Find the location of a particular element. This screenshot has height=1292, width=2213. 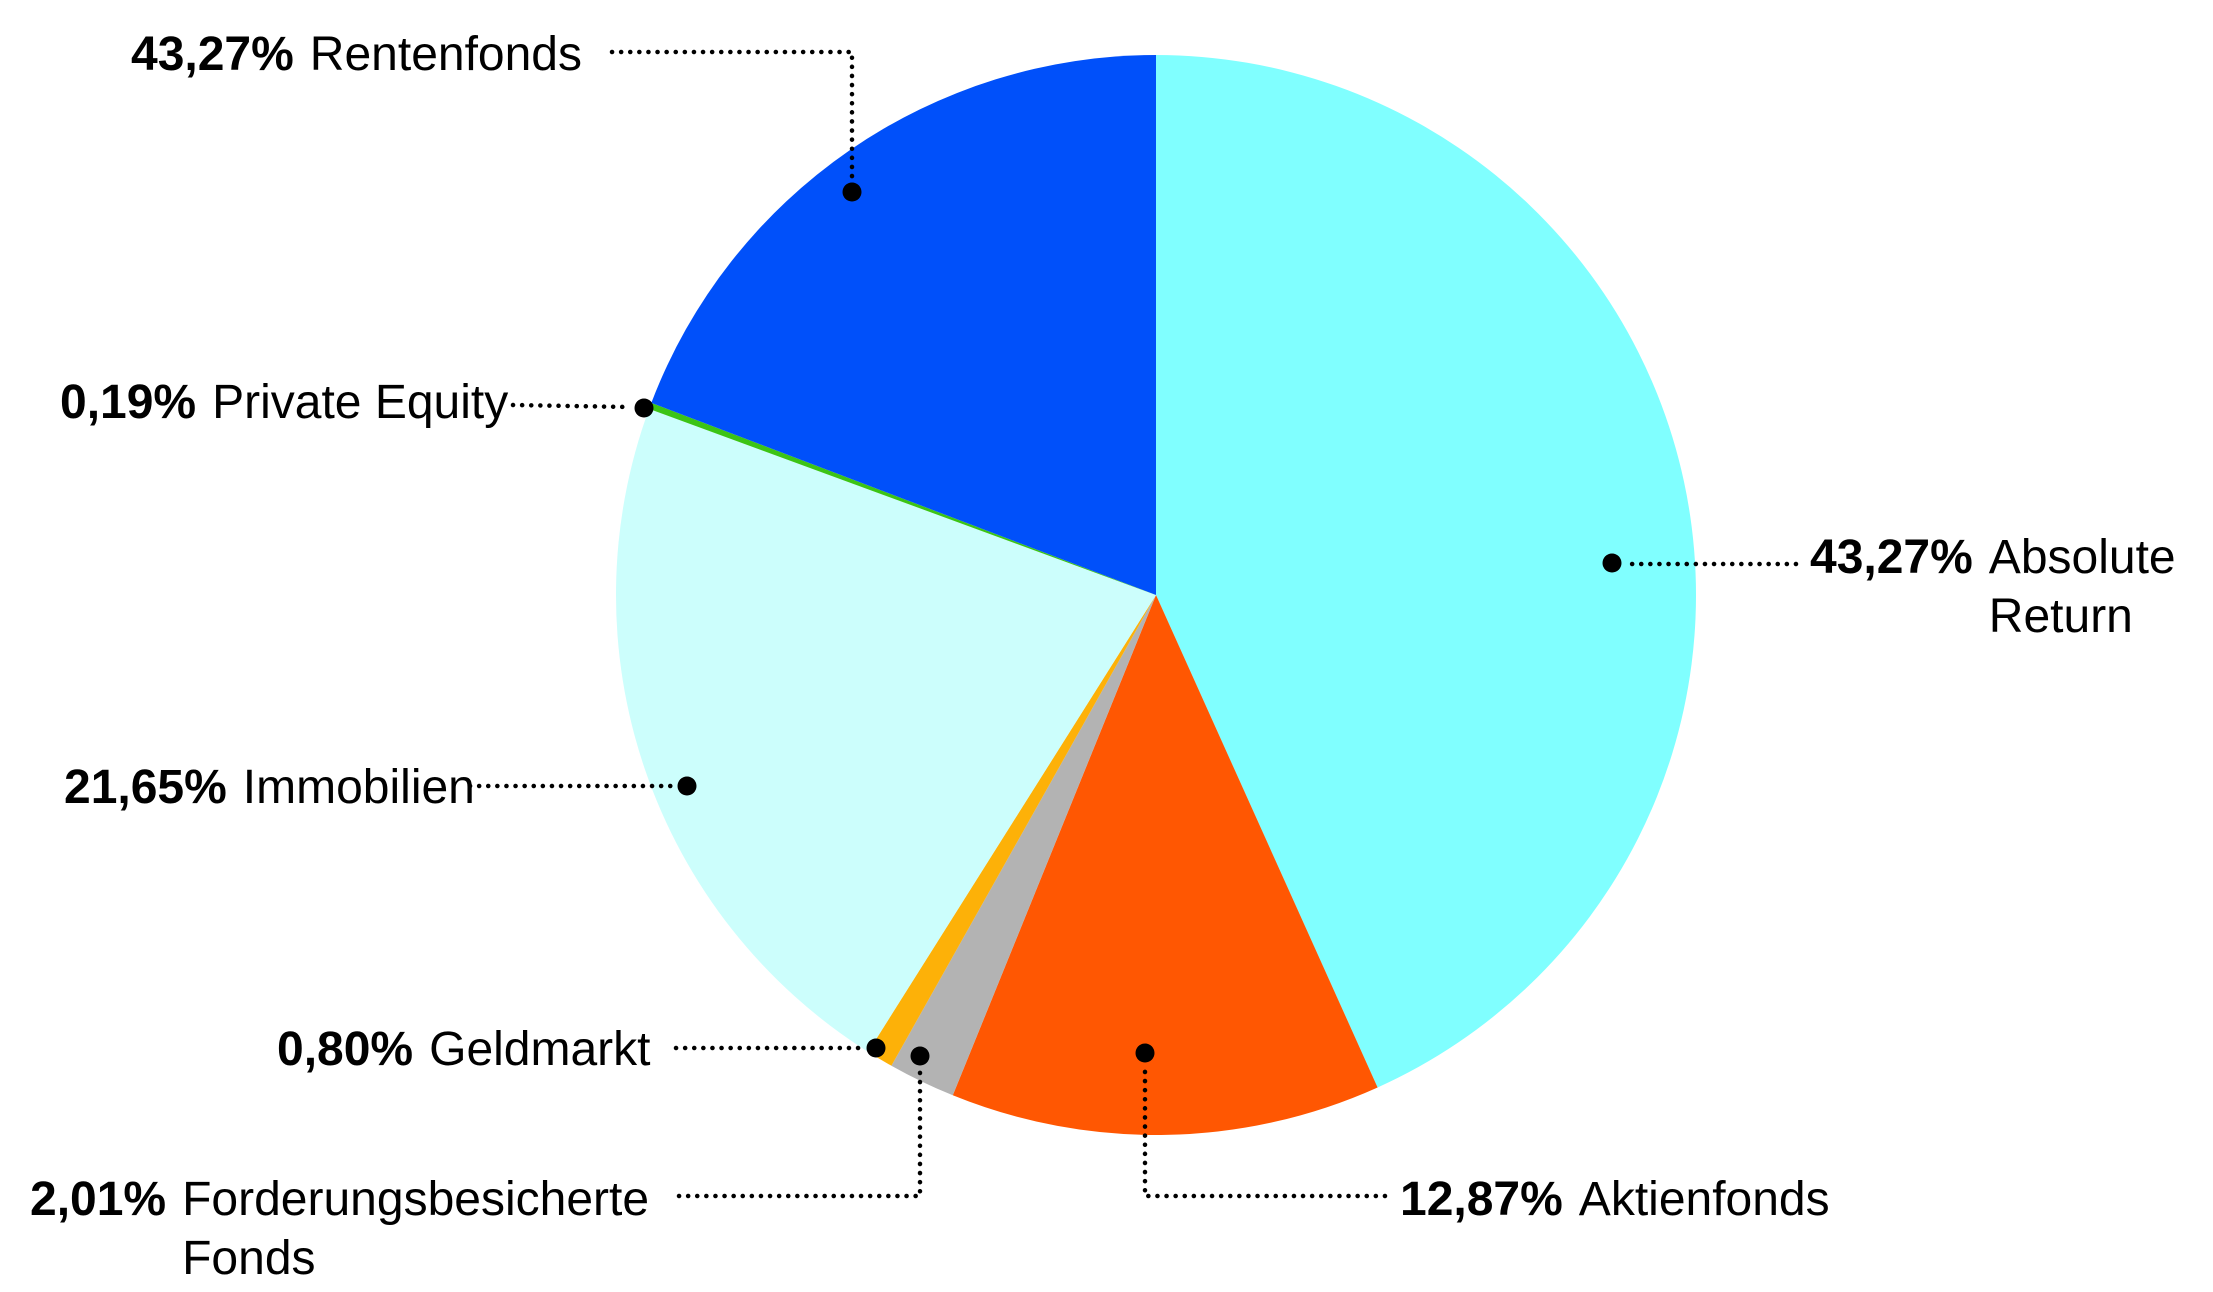

pie-slice-aktienfonds is located at coordinates (1165, 865).